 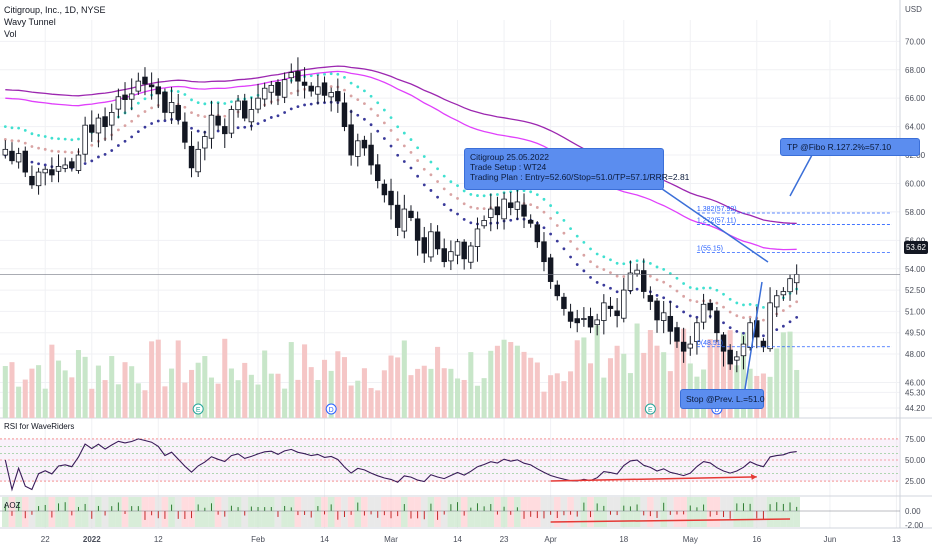 I want to click on symbol-title: Citigroup, Inc., 1D, NYSE, so click(x=55, y=10).